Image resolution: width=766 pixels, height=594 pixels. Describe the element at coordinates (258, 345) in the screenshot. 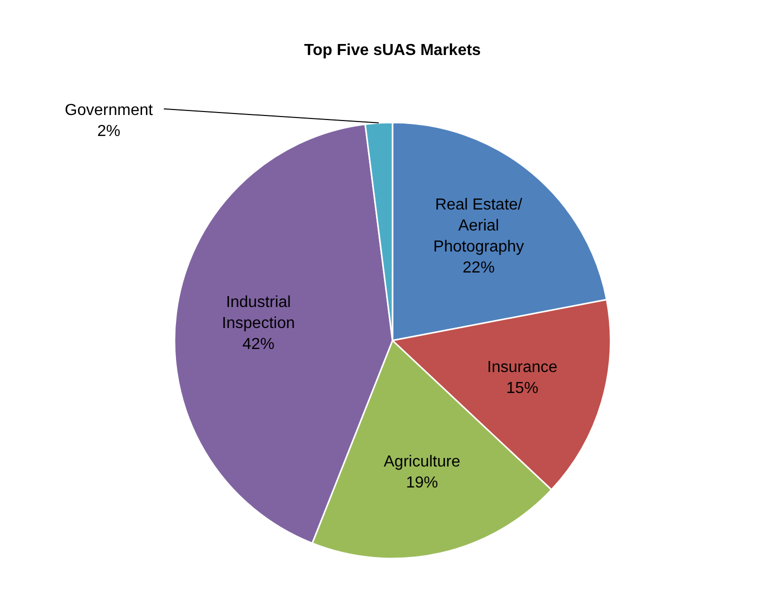

I see `data-label: 42%` at that location.